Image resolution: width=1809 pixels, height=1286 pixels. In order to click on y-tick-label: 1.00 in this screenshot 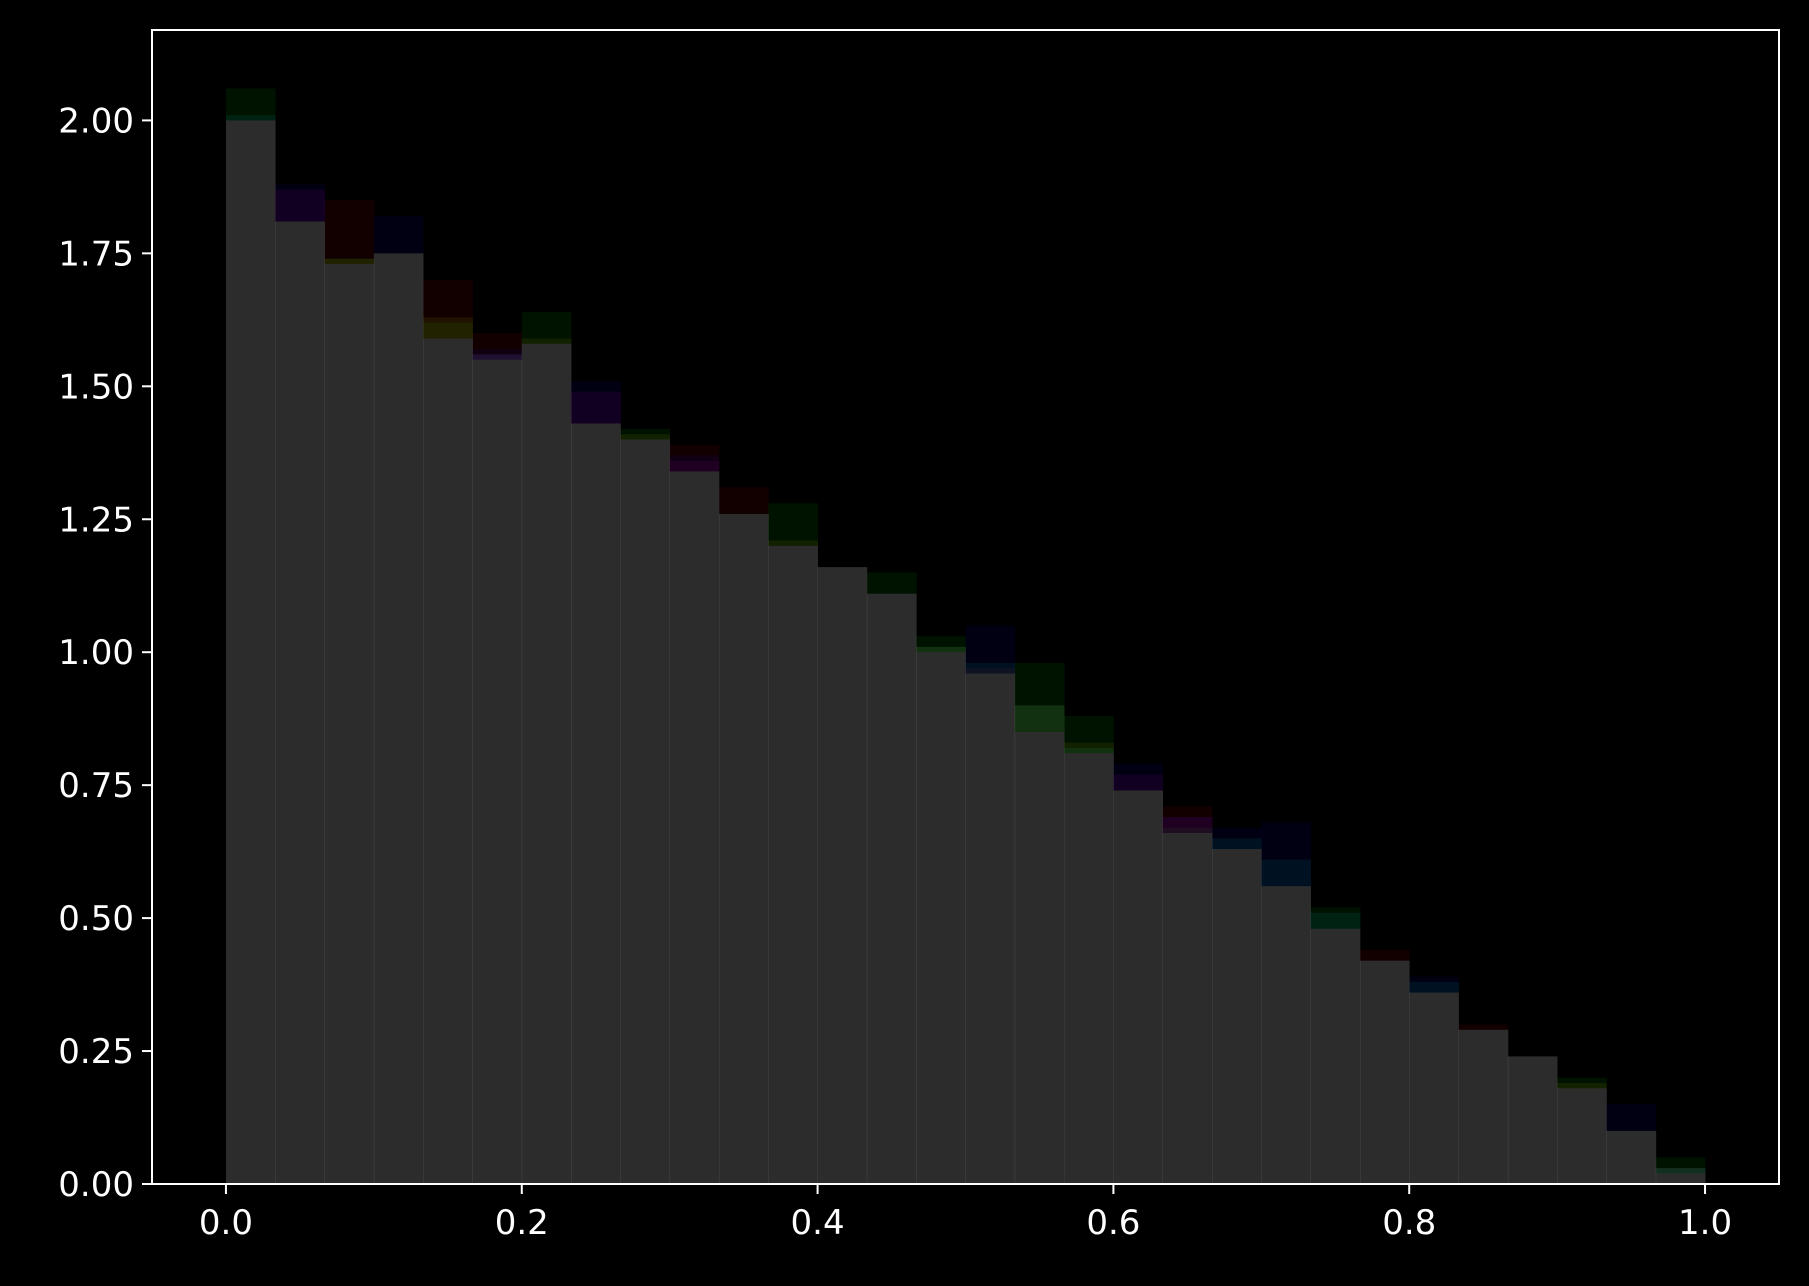, I will do `click(96, 653)`.